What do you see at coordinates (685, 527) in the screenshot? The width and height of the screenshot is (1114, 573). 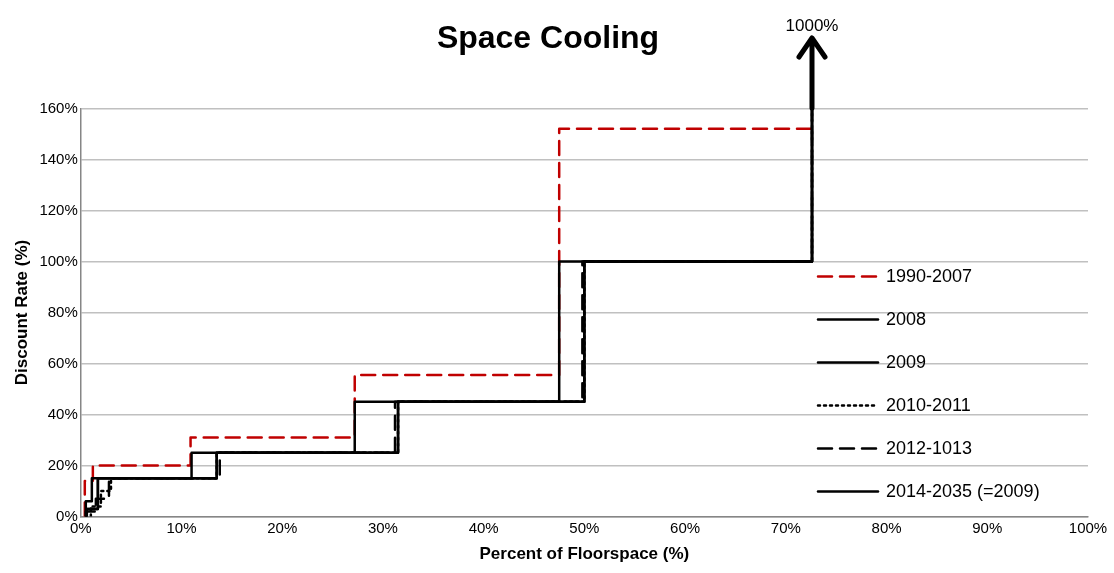 I see `x-tick-label: 60%` at bounding box center [685, 527].